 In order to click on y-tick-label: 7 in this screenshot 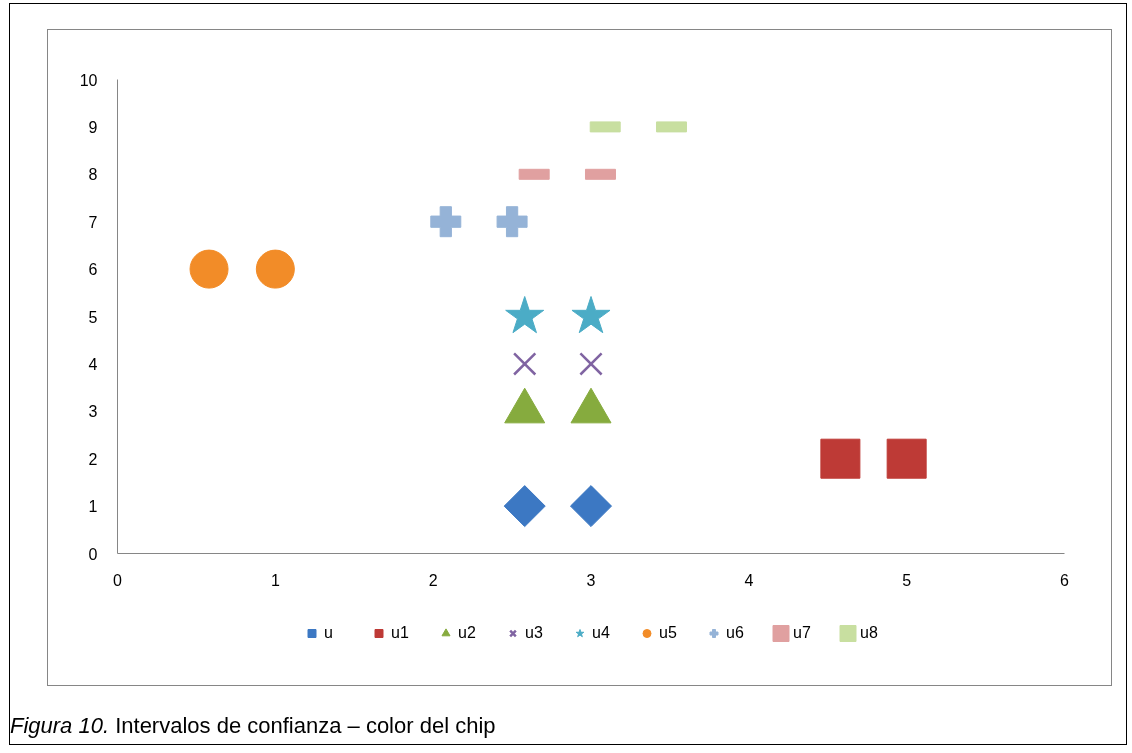, I will do `click(93, 222)`.